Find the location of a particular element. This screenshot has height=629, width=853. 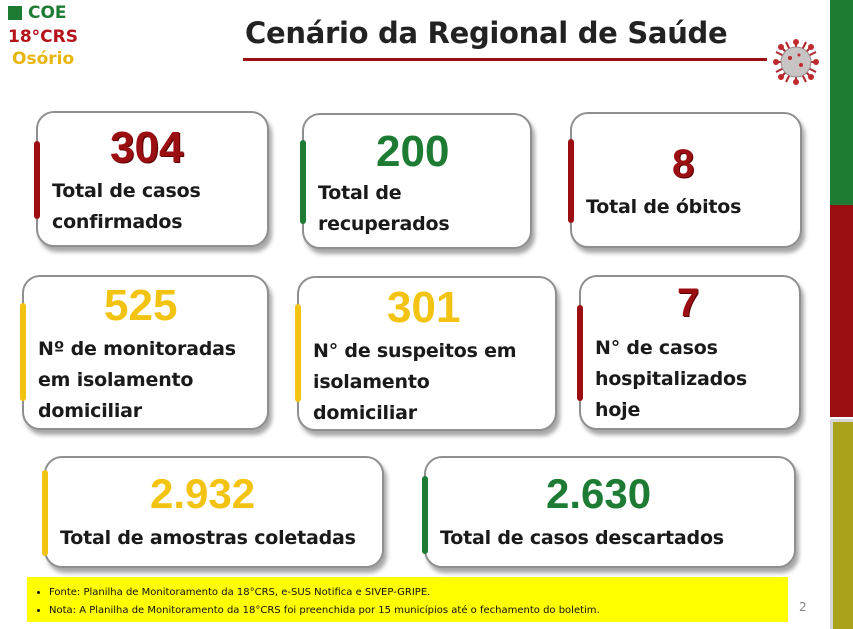

monitored-value: 525 is located at coordinates (141, 305).